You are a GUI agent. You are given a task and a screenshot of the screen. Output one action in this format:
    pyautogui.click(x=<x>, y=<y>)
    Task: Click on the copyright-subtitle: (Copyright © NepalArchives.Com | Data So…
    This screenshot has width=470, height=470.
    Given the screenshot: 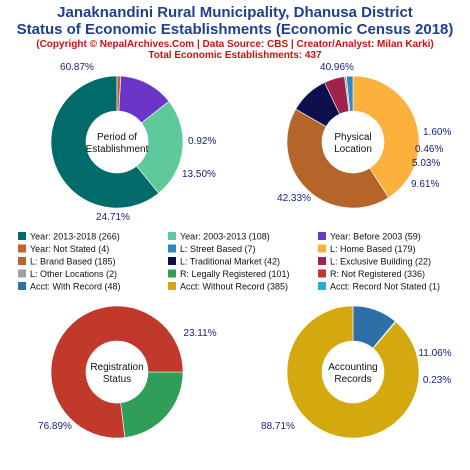 What is the action you would take?
    pyautogui.click(x=235, y=44)
    